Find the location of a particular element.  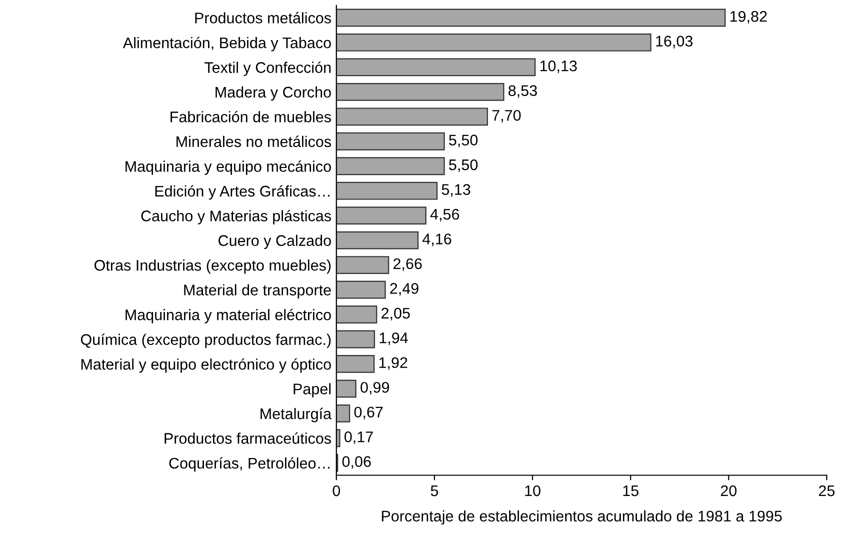

x-tick-label: 10 is located at coordinates (532, 490).